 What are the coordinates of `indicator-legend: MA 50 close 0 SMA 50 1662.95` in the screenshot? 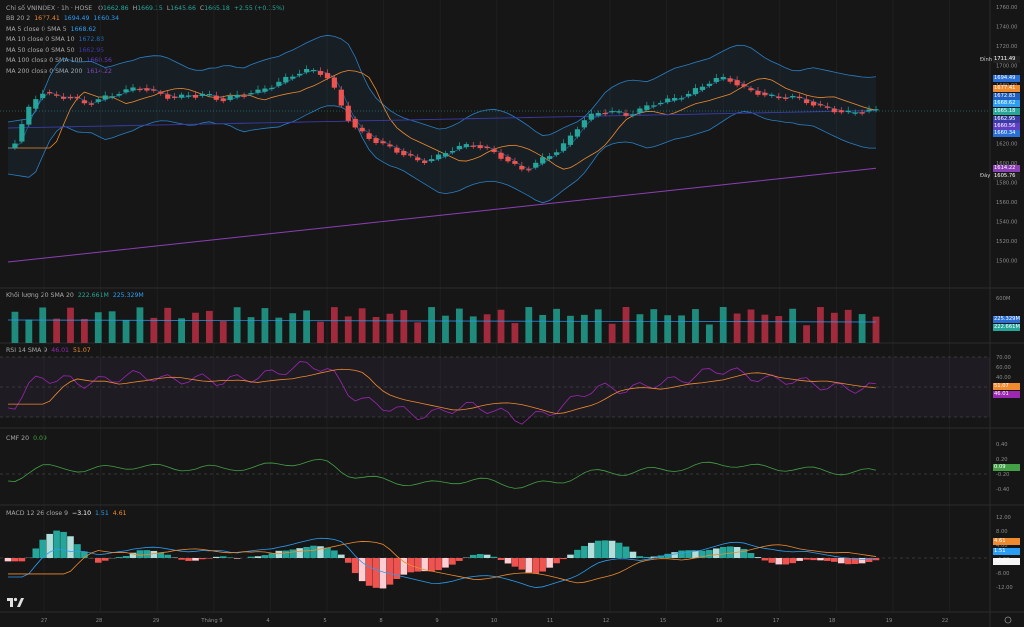 It's located at (57, 51).